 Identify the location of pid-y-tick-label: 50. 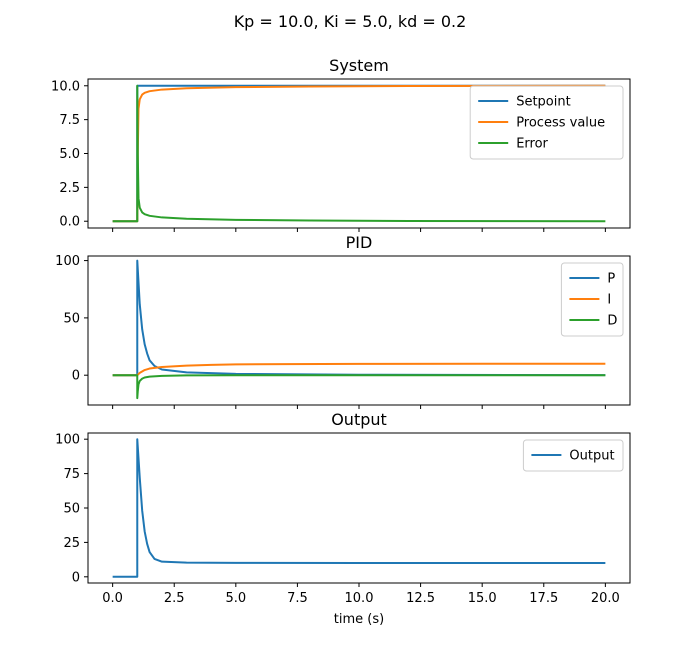
(71, 318).